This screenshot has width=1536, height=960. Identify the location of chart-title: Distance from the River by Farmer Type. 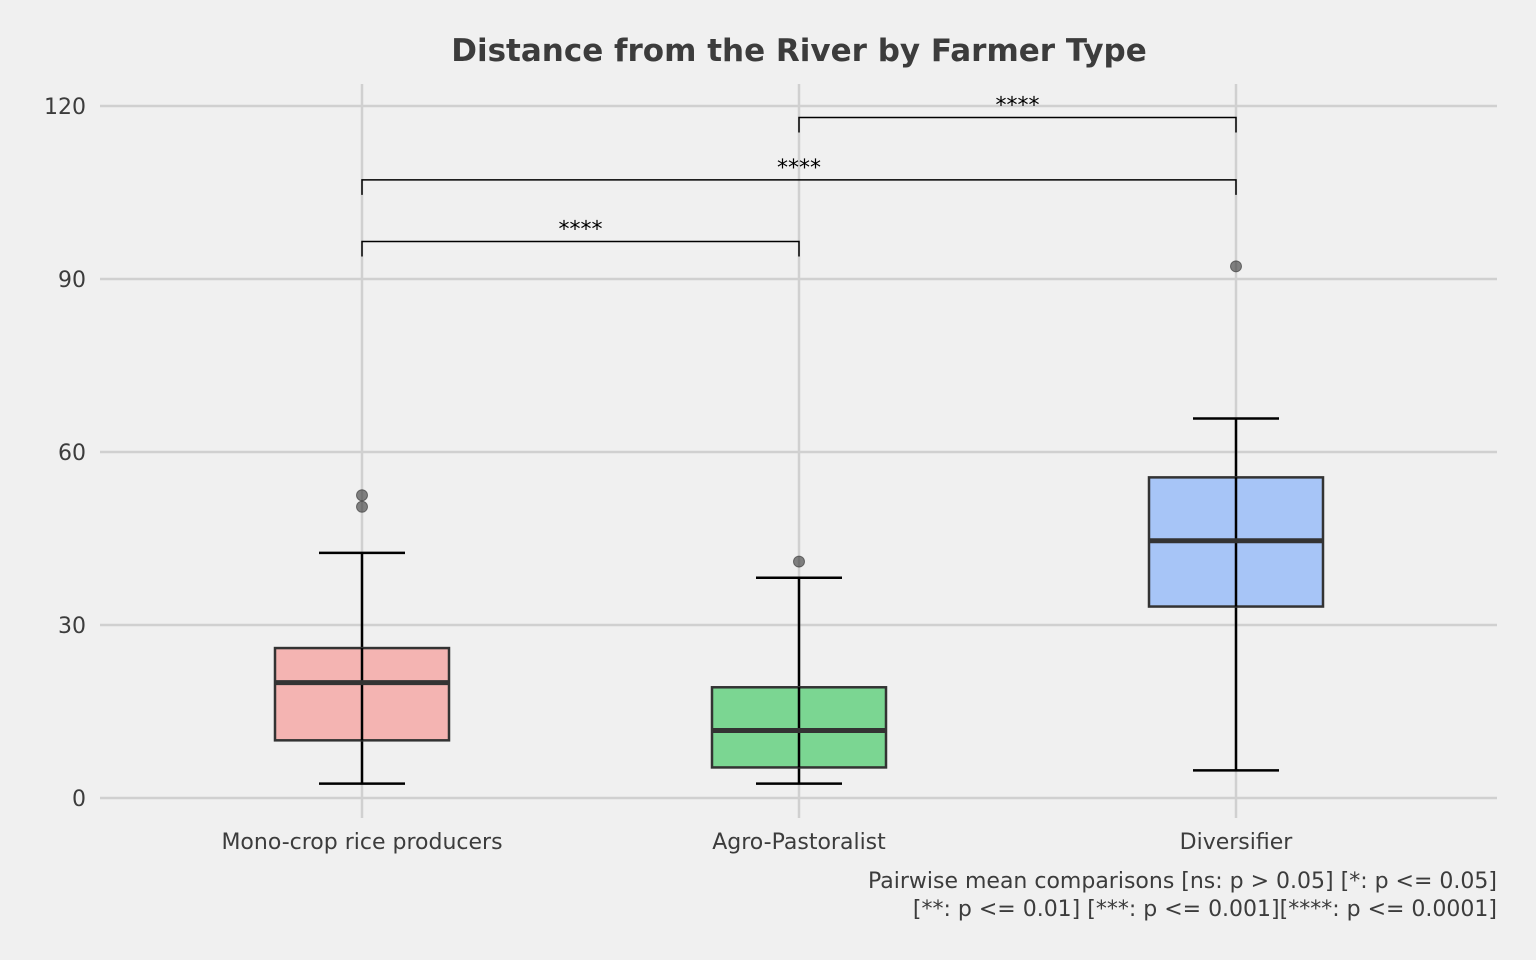
(799, 51).